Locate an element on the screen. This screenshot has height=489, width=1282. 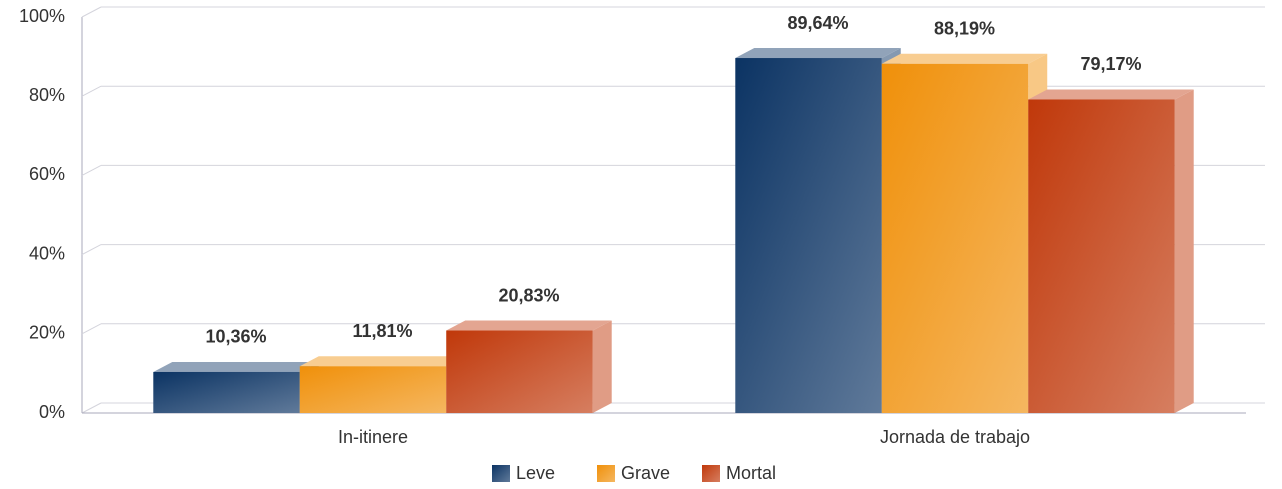
x-tick-label: Jornada de trabajo is located at coordinates (955, 437).